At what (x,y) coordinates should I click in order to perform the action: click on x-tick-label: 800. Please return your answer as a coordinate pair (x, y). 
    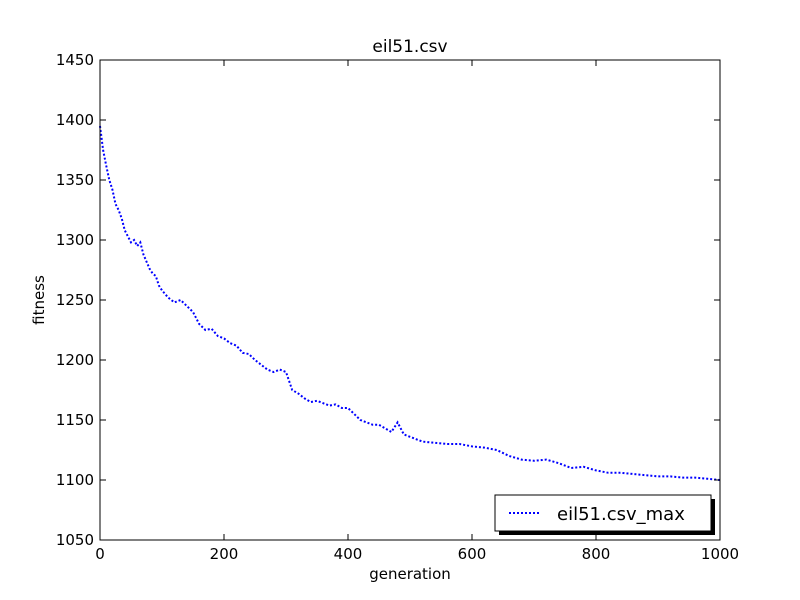
    Looking at the image, I should click on (596, 554).